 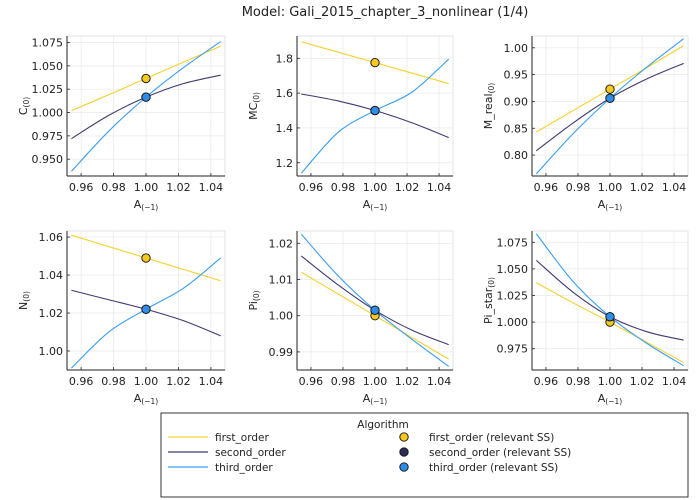 I want to click on legend-label: second_order (relevant SS), so click(x=500, y=453).